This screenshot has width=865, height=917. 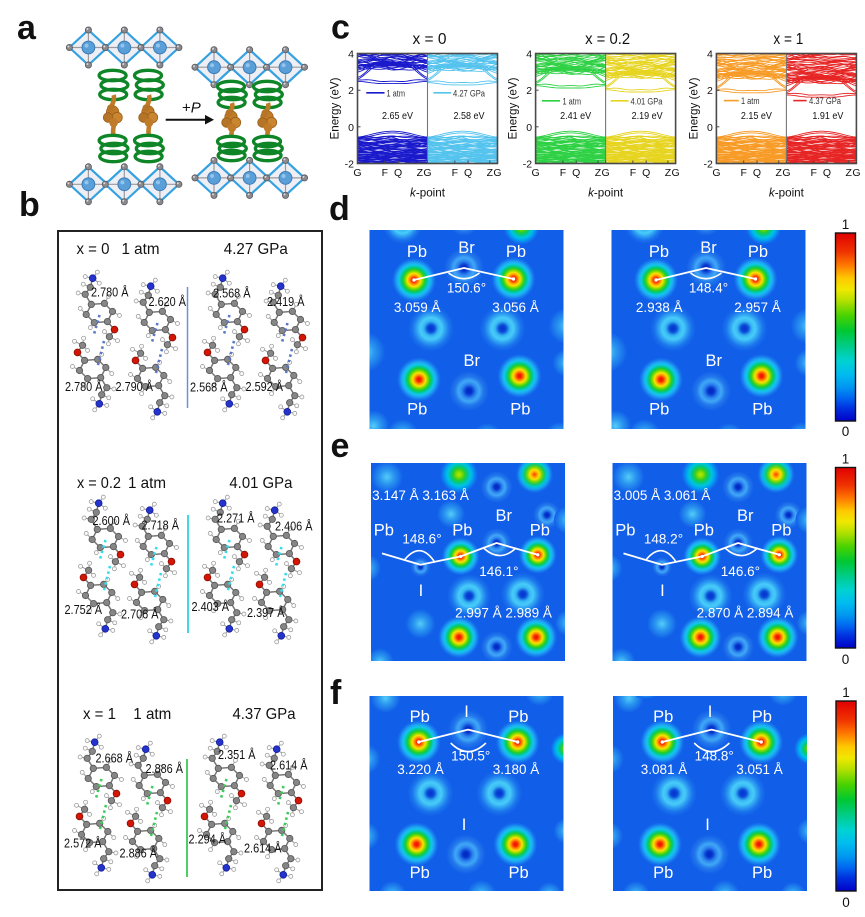 What do you see at coordinates (161, 525) in the screenshot?
I see `svg-text: 2.718 Å` at bounding box center [161, 525].